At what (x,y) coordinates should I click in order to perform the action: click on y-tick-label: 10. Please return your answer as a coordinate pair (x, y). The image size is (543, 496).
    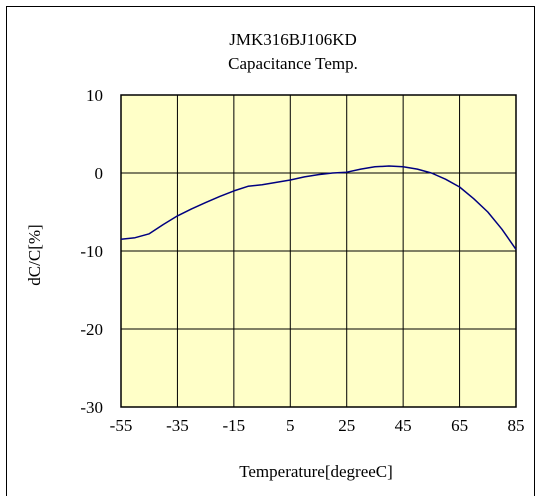
    Looking at the image, I should click on (94, 95).